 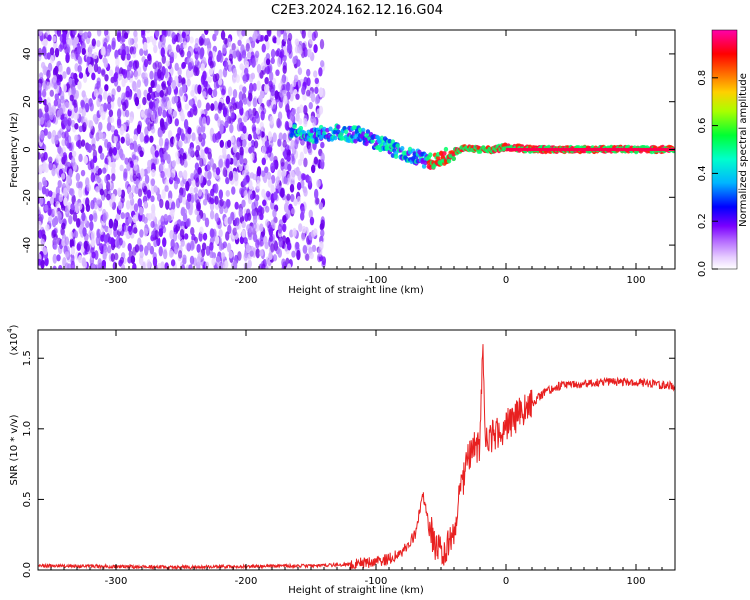 I want to click on snr-scale-suffix: ), so click(x=14, y=326).